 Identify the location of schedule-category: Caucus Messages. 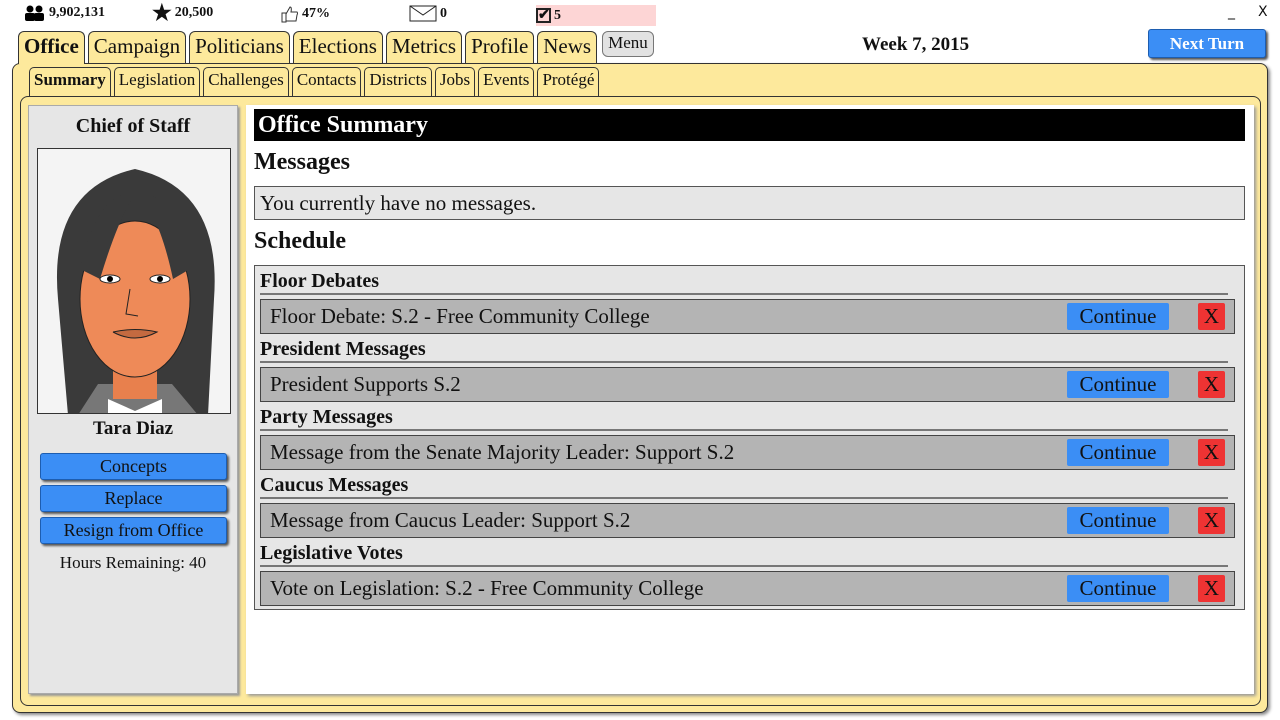
(744, 484).